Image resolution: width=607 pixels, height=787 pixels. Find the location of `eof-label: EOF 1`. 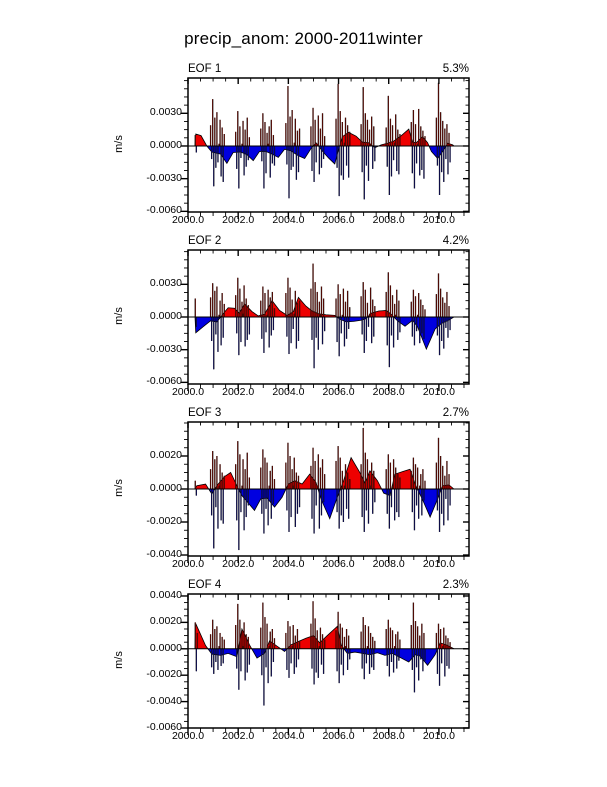

eof-label: EOF 1 is located at coordinates (205, 69).